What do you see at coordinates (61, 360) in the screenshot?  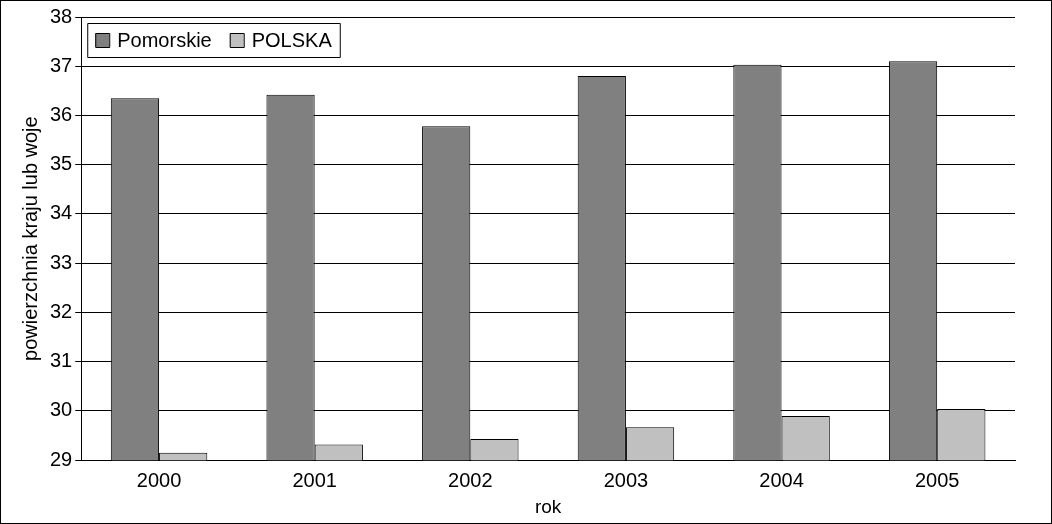 I see `y-tick-label: 31` at bounding box center [61, 360].